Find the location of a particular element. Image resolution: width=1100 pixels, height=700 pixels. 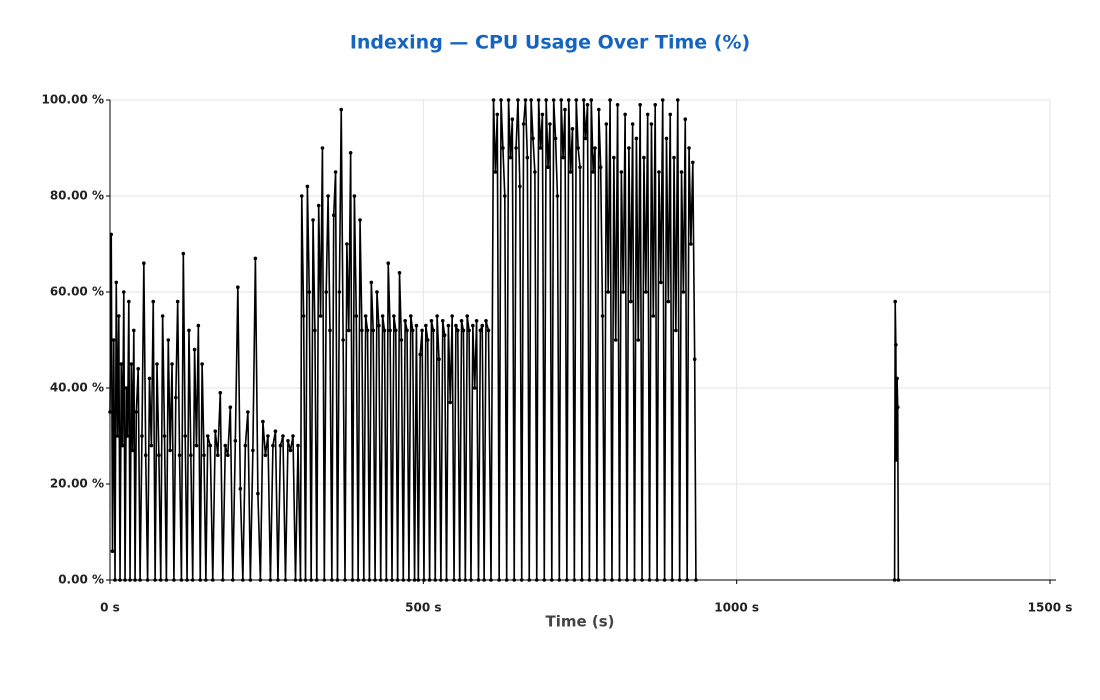

x-tick-label: 0 s is located at coordinates (110, 608).